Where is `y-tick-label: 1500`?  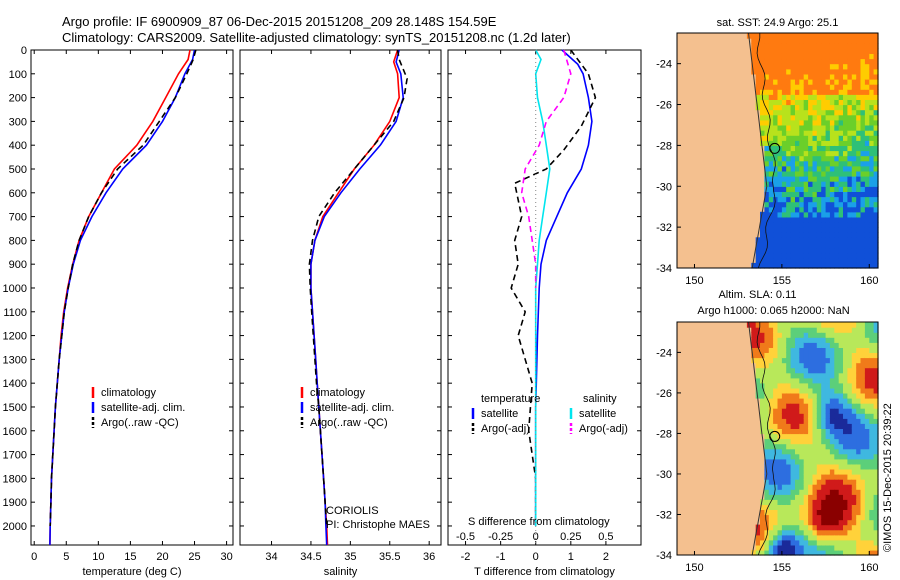
y-tick-label: 1500 is located at coordinates (15, 408).